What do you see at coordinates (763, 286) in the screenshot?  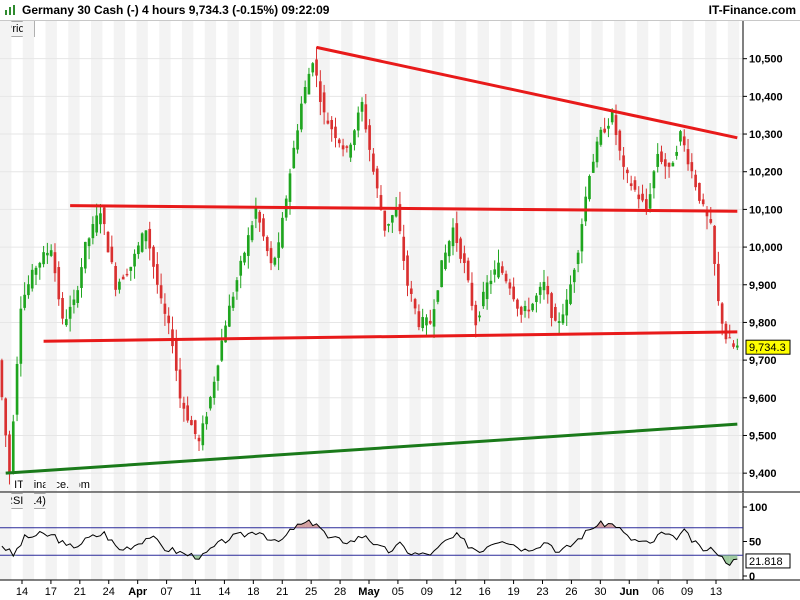 I see `y-tick-label: 9,900` at bounding box center [763, 286].